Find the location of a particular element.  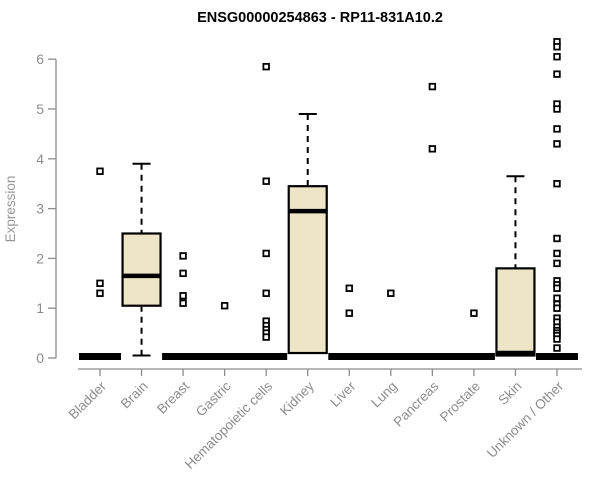

y-tick-label: 0 is located at coordinates (40, 358).